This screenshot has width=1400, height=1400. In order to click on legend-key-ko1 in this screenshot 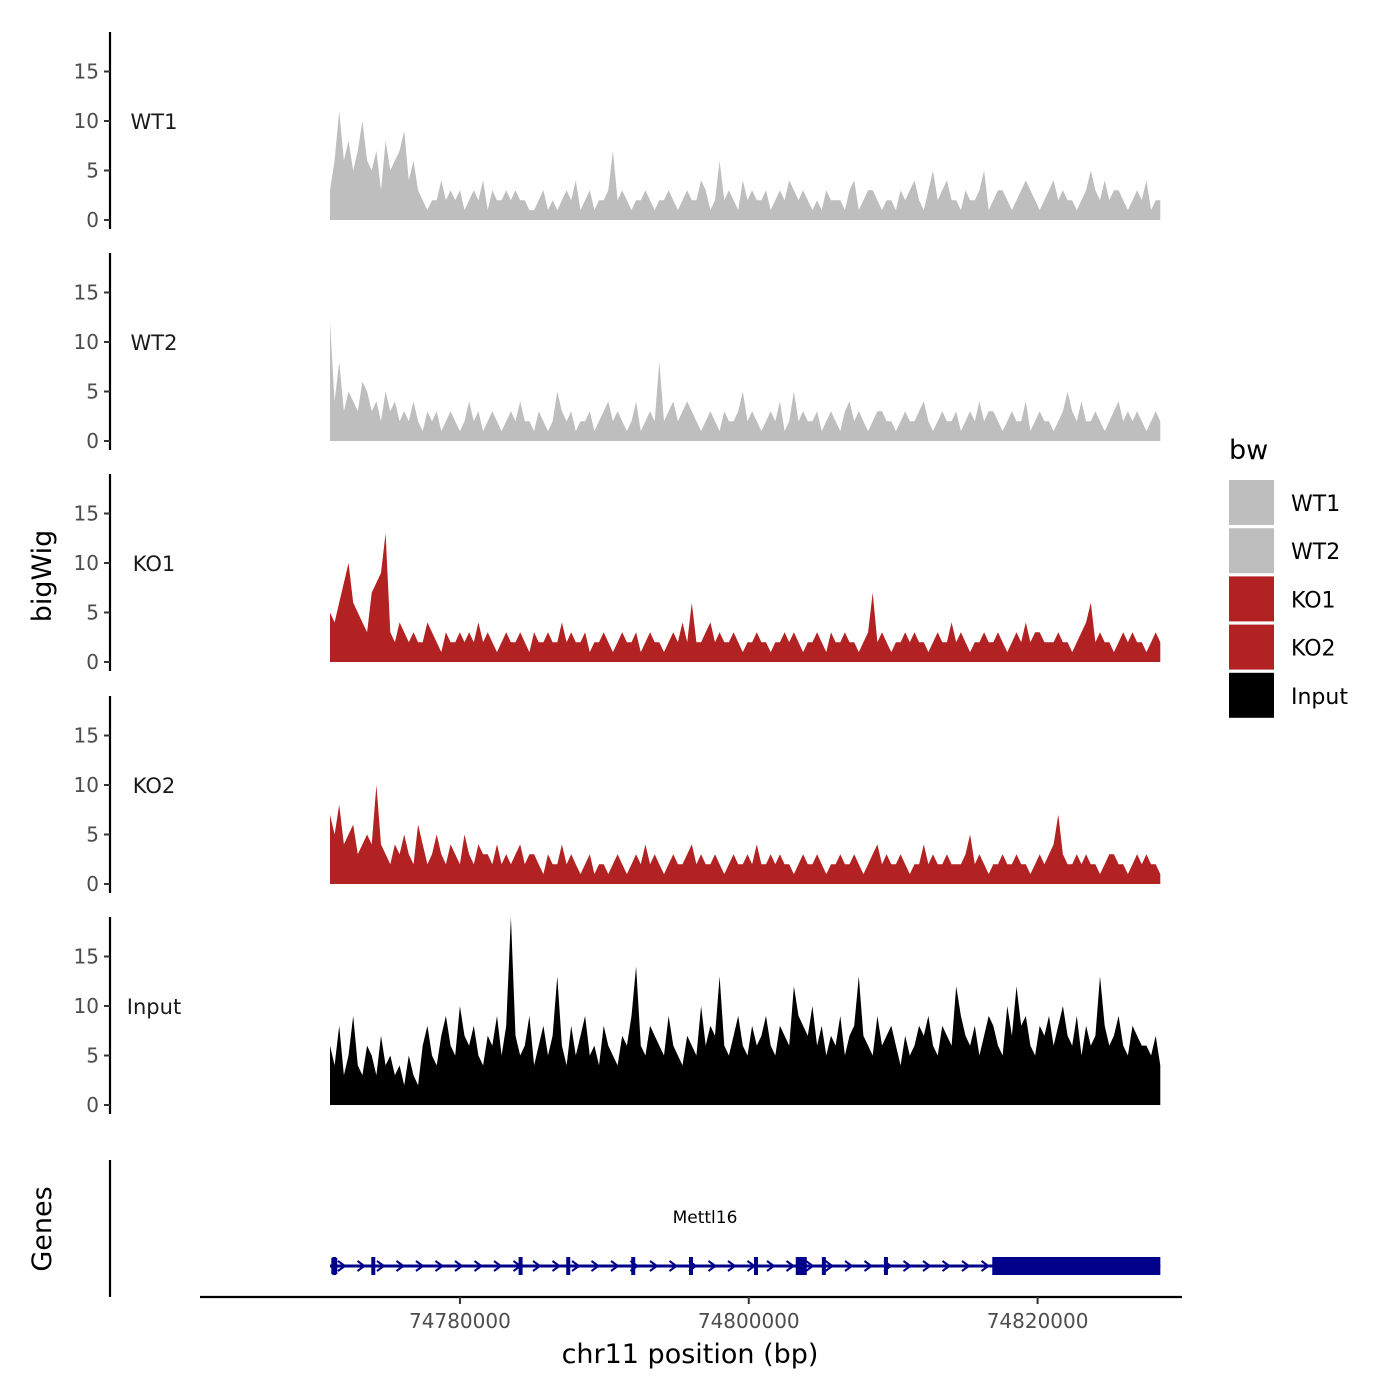, I will do `click(1251, 599)`.